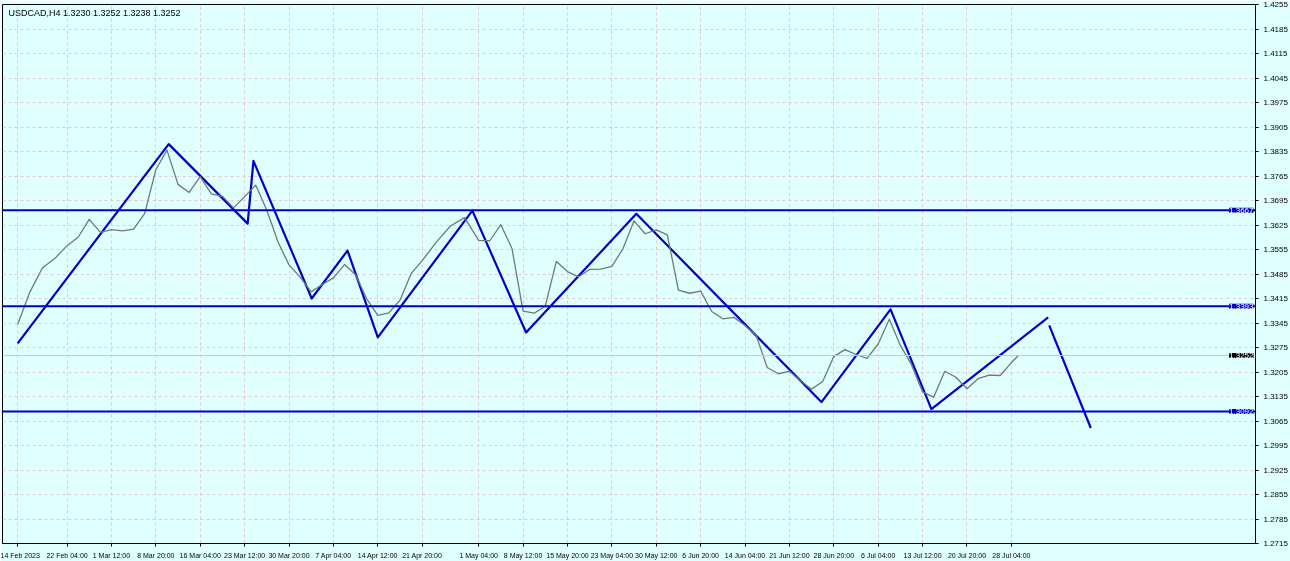 The height and width of the screenshot is (561, 1290). I want to click on y-tick-label: 1.3065, so click(1276, 421).